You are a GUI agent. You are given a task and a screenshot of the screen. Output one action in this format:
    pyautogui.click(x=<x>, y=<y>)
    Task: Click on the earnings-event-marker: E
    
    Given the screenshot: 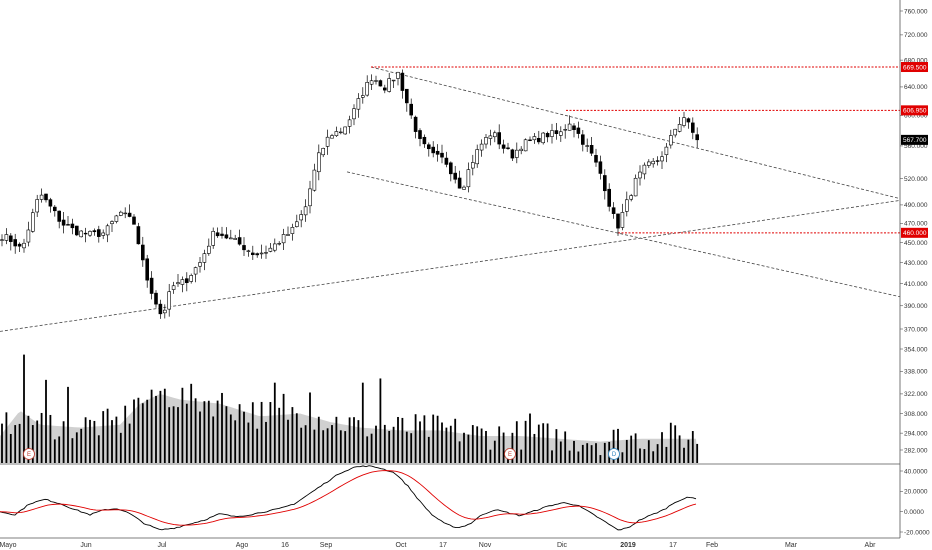 What is the action you would take?
    pyautogui.click(x=29, y=454)
    